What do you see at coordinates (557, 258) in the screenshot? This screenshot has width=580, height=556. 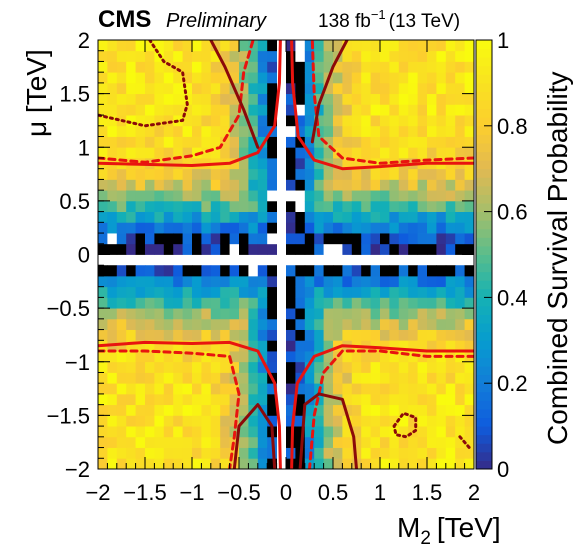 I see `z-axis-title: Combined Survival Probability` at bounding box center [557, 258].